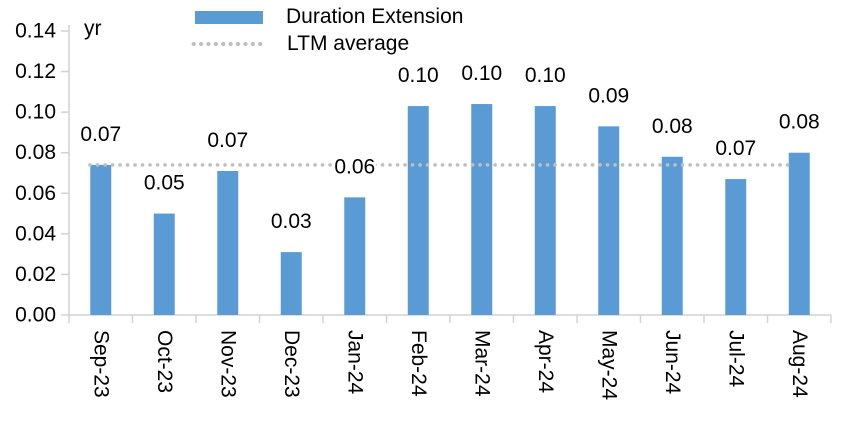 This screenshot has width=852, height=422. Describe the element at coordinates (672, 362) in the screenshot. I see `x-category-label: Jun-24` at that location.